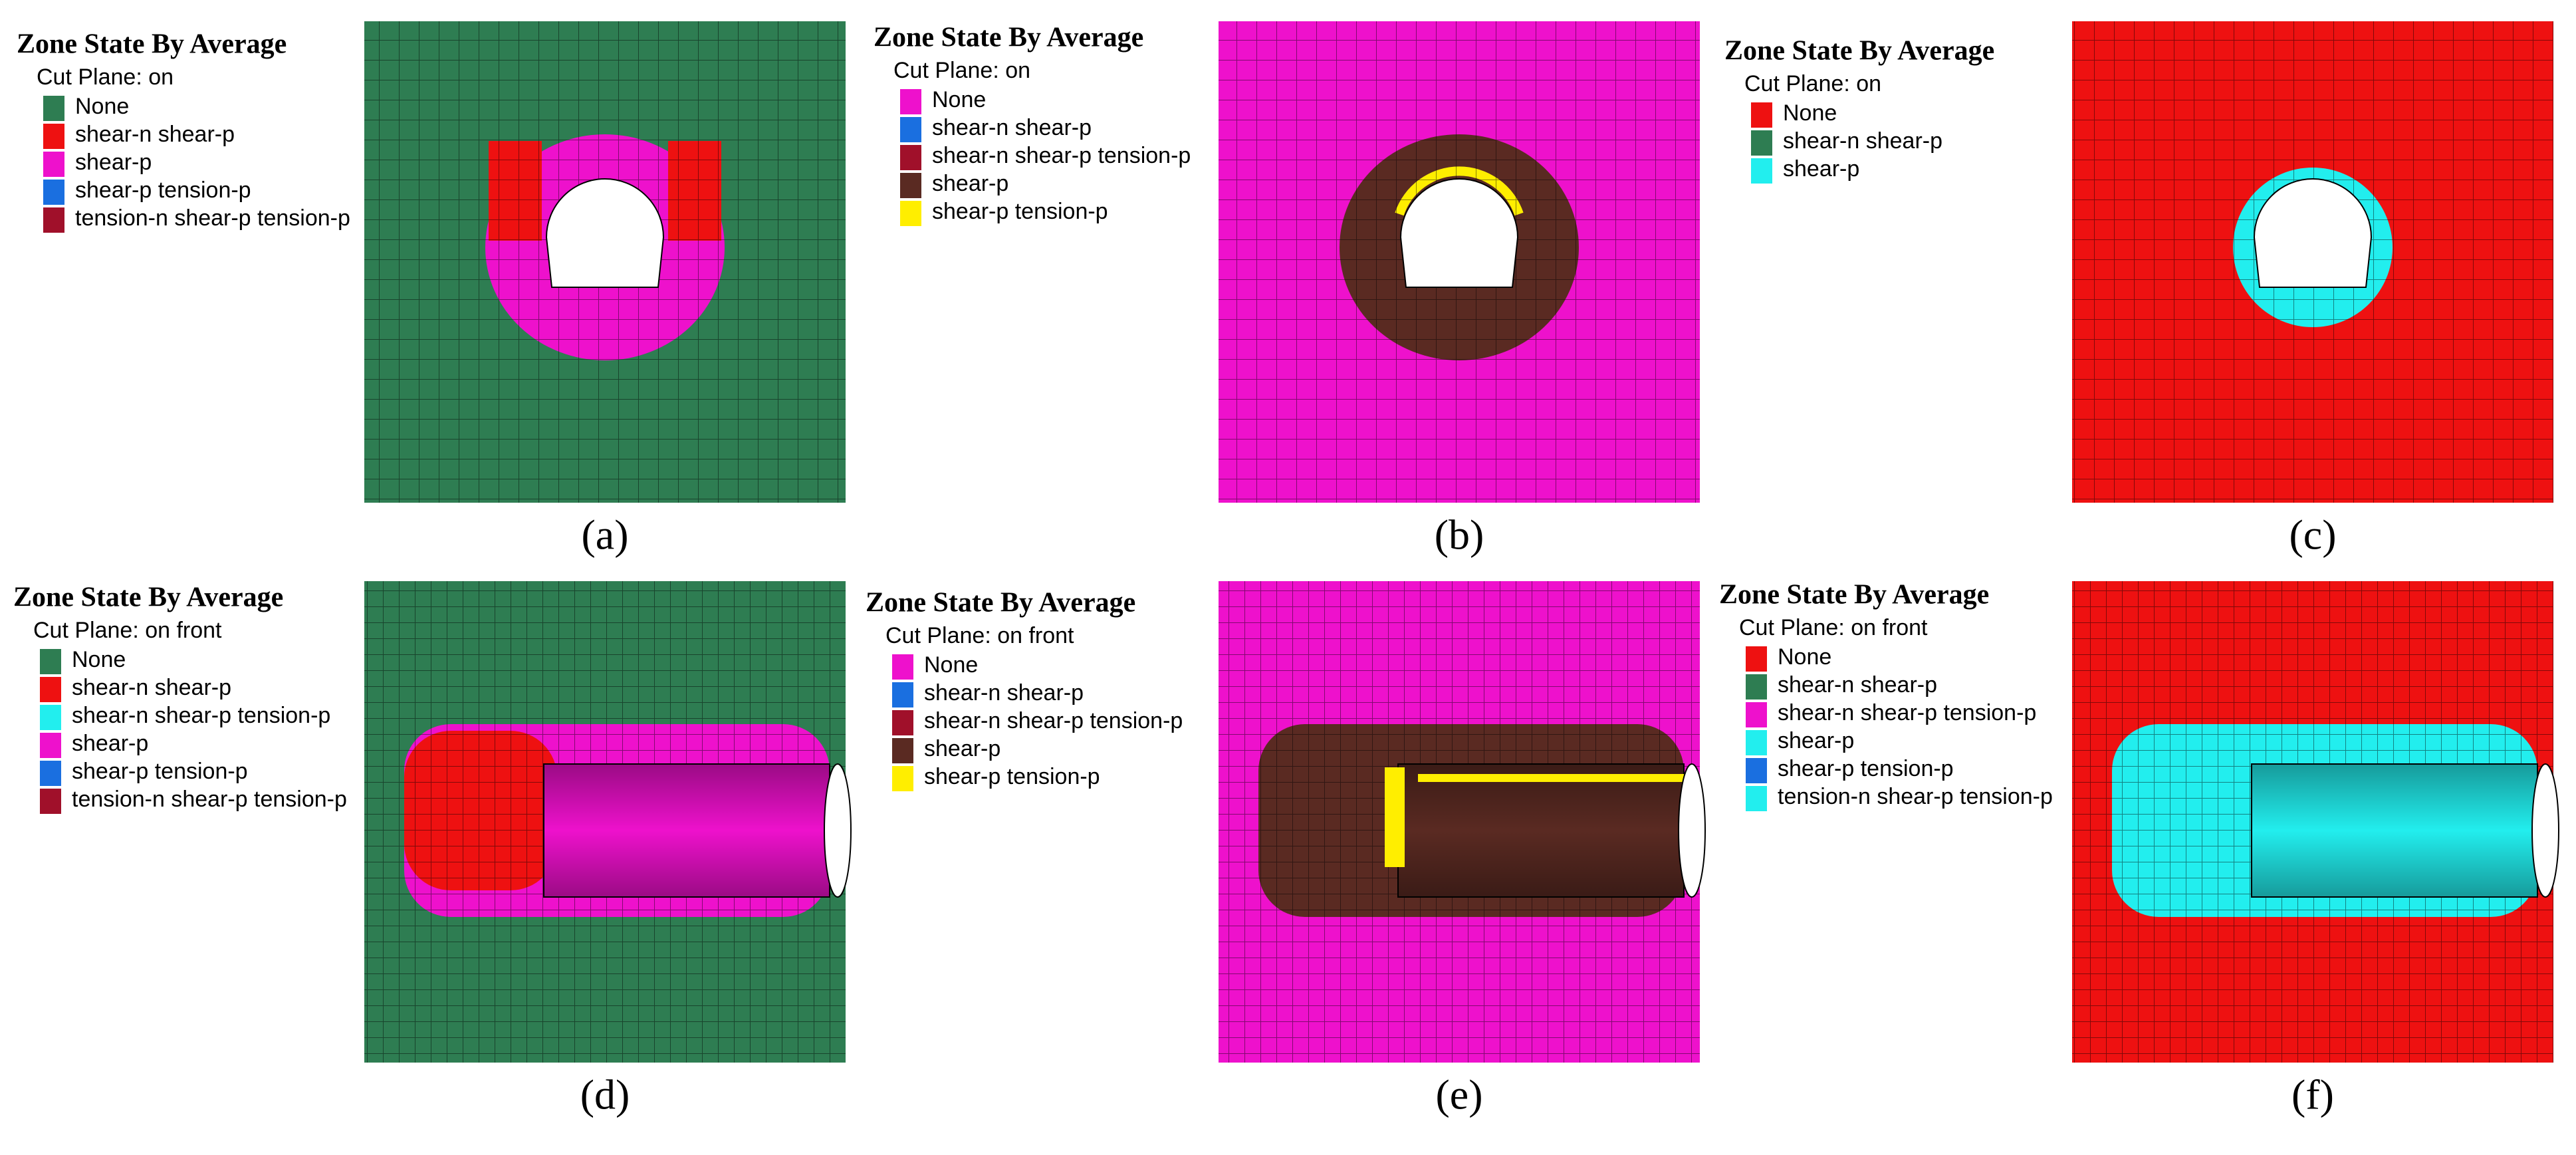 The height and width of the screenshot is (1155, 2576). Describe the element at coordinates (2312, 535) in the screenshot. I see `caption: (c)` at that location.